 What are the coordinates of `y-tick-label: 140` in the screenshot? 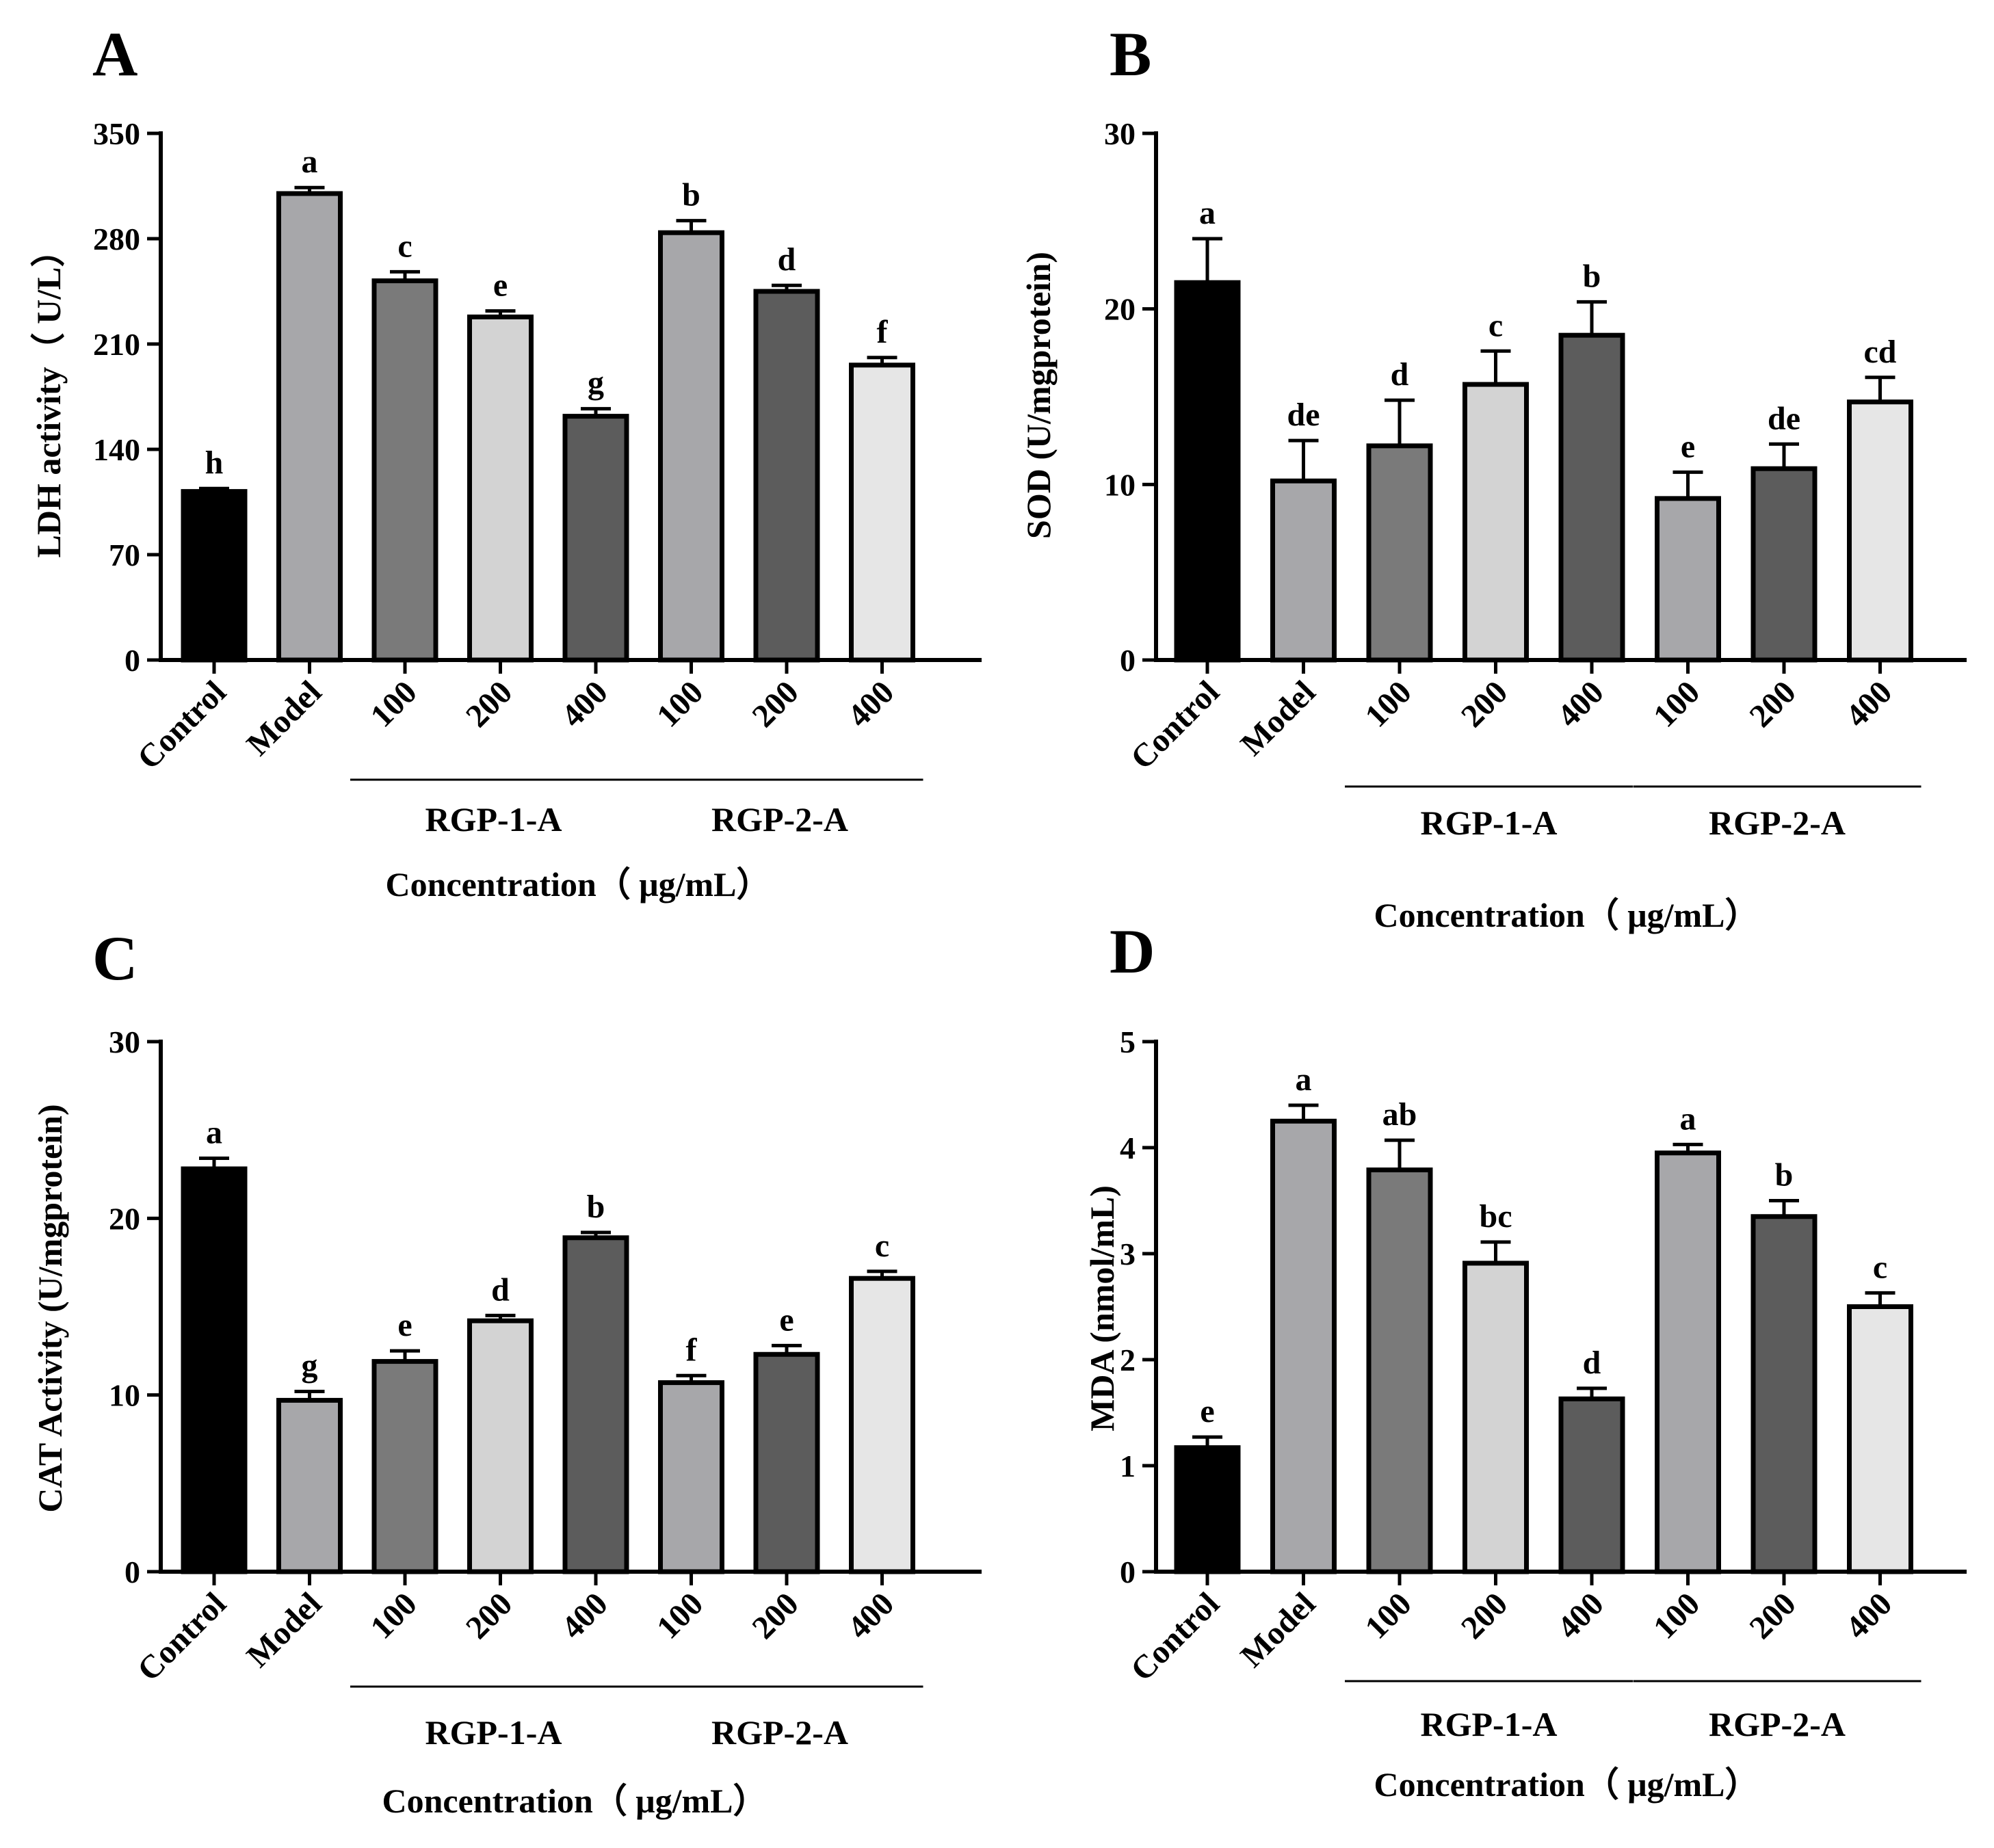 It's located at (116, 449).